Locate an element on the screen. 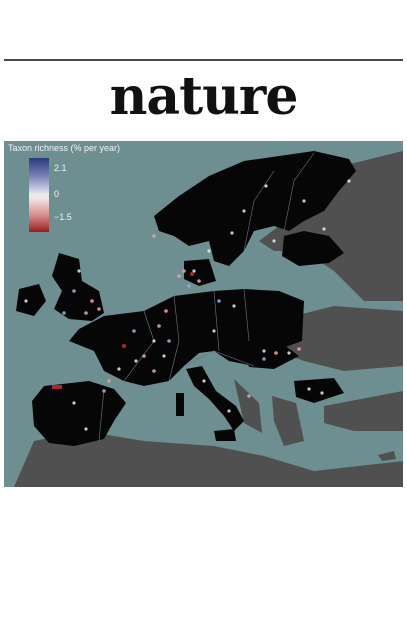  denmark is located at coordinates (200, 272).